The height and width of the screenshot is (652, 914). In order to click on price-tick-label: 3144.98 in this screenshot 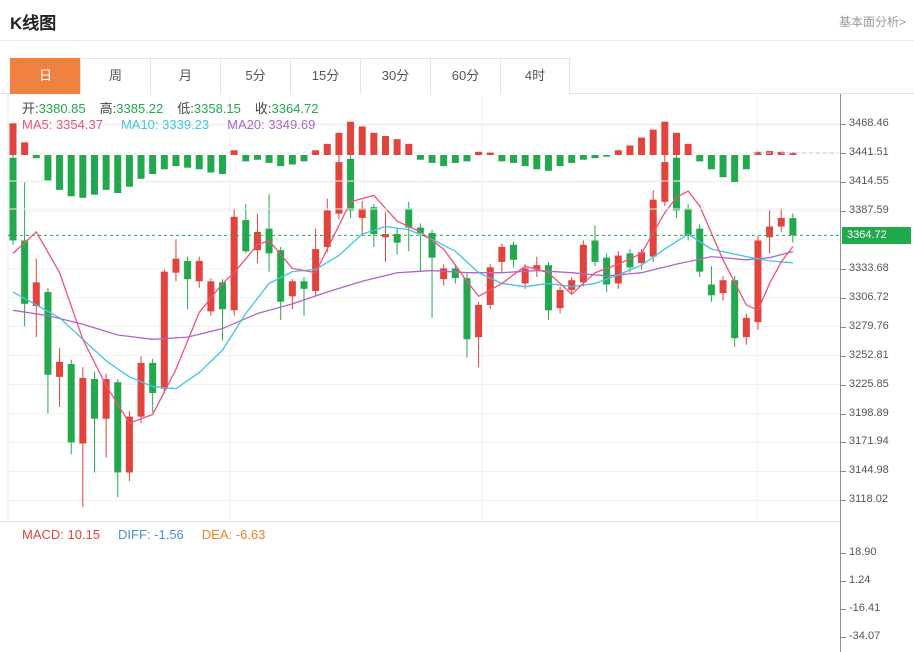, I will do `click(869, 470)`.